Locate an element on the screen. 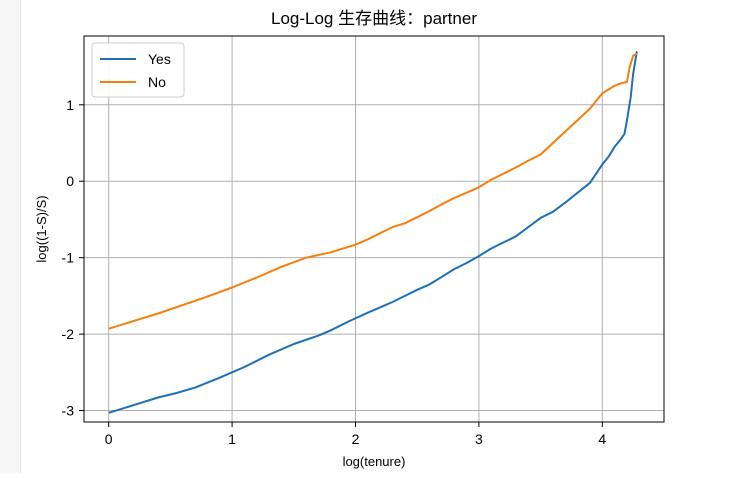 This screenshot has height=478, width=752. legend-box is located at coordinates (138, 70).